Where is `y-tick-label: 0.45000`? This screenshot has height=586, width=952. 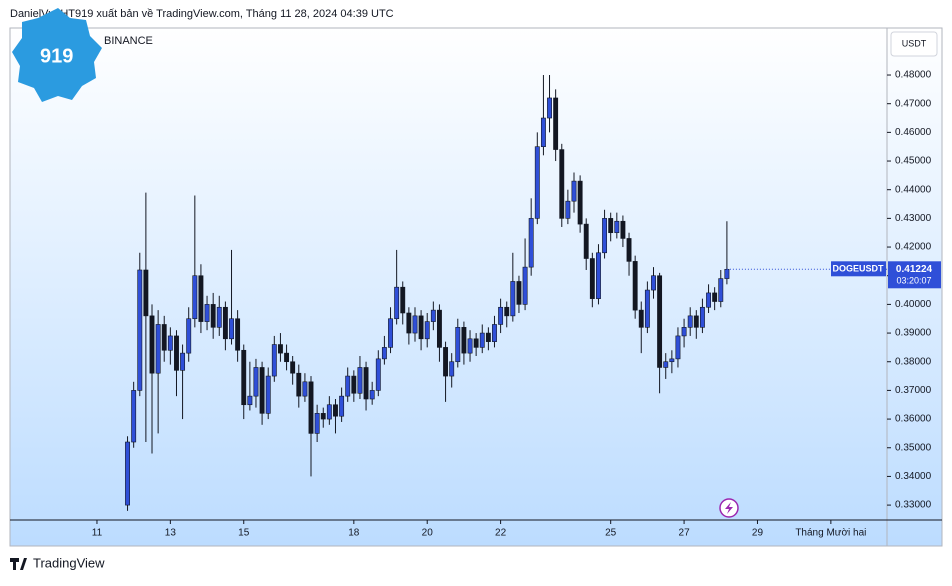 y-tick-label: 0.45000 is located at coordinates (913, 161).